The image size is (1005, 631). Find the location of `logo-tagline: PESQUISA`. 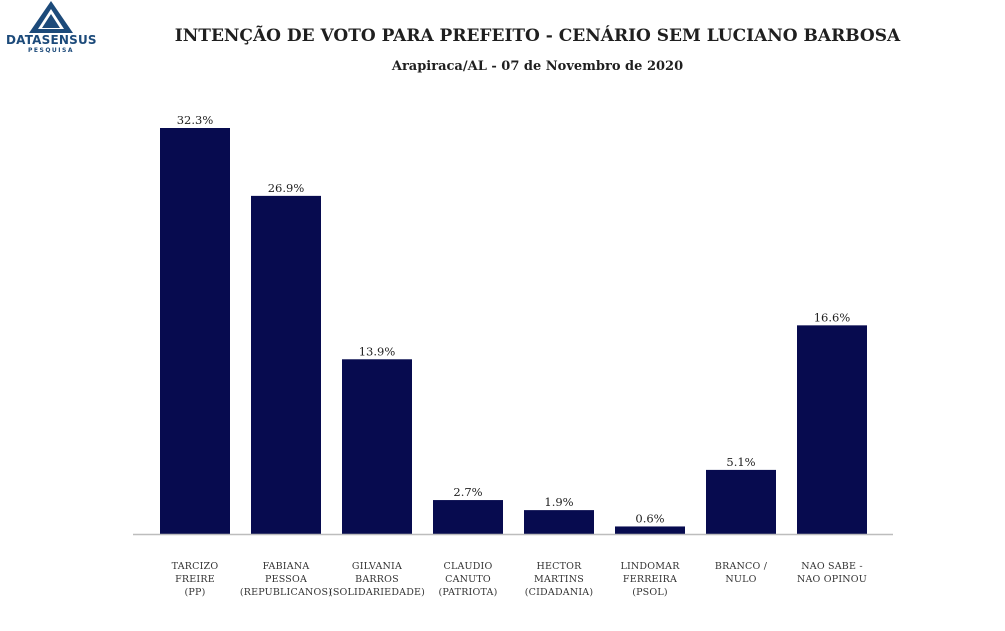

logo-tagline: PESQUISA is located at coordinates (51, 50).